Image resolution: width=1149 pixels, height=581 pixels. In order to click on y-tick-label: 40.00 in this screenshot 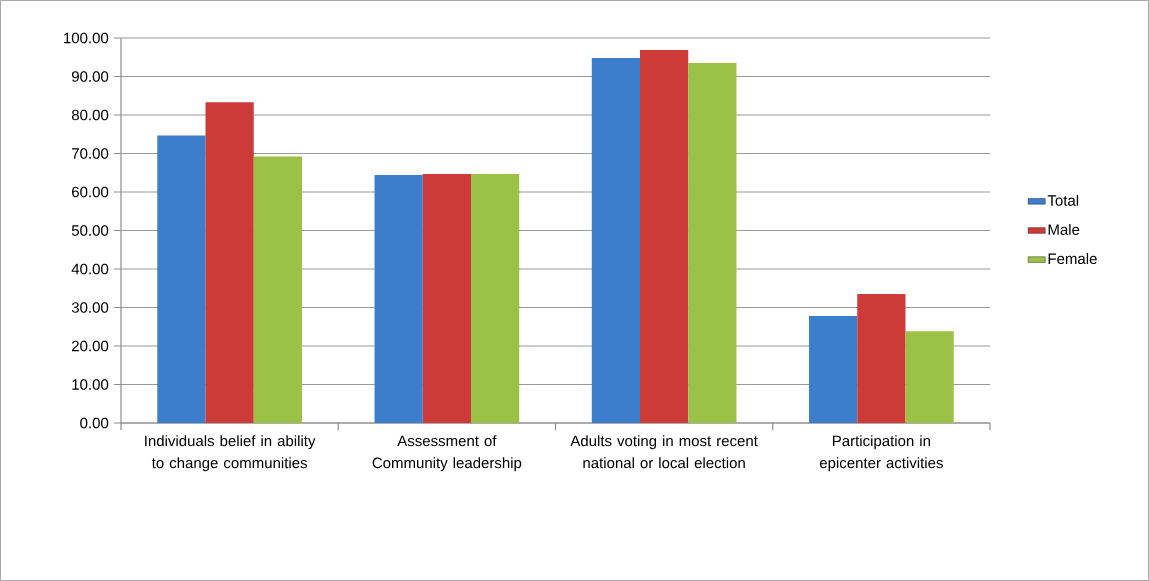, I will do `click(90, 269)`.